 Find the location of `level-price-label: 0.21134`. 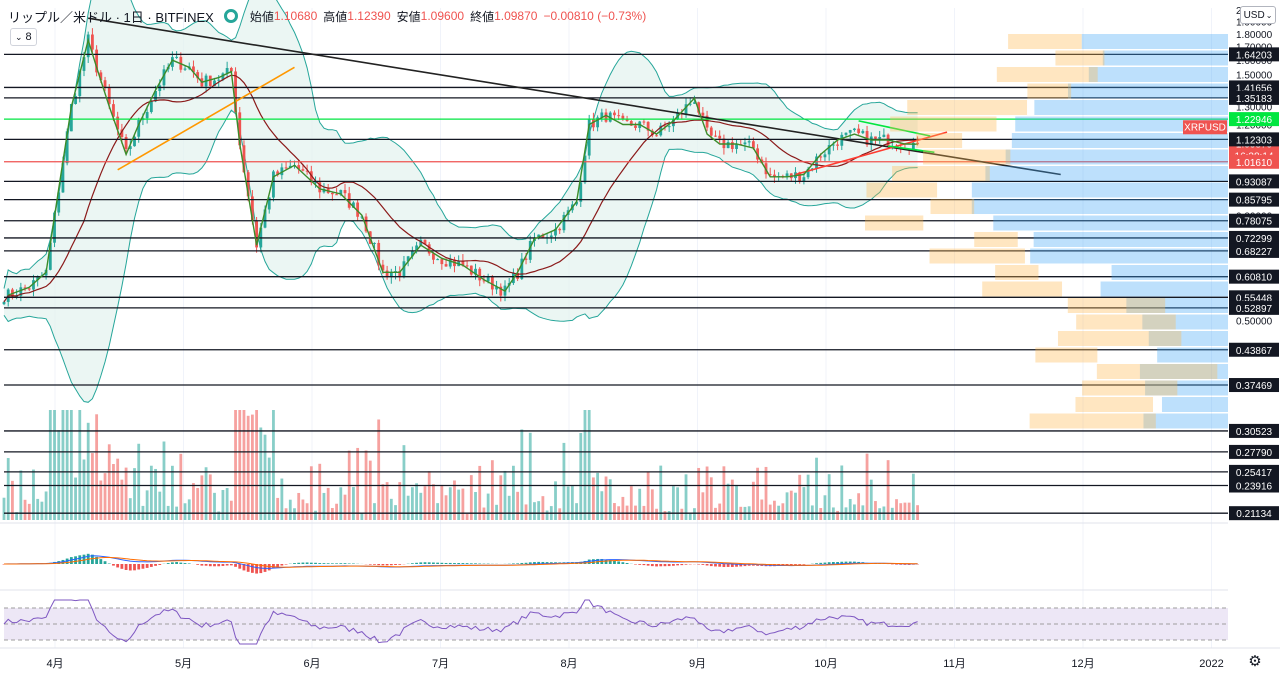

level-price-label: 0.21134 is located at coordinates (1254, 514).